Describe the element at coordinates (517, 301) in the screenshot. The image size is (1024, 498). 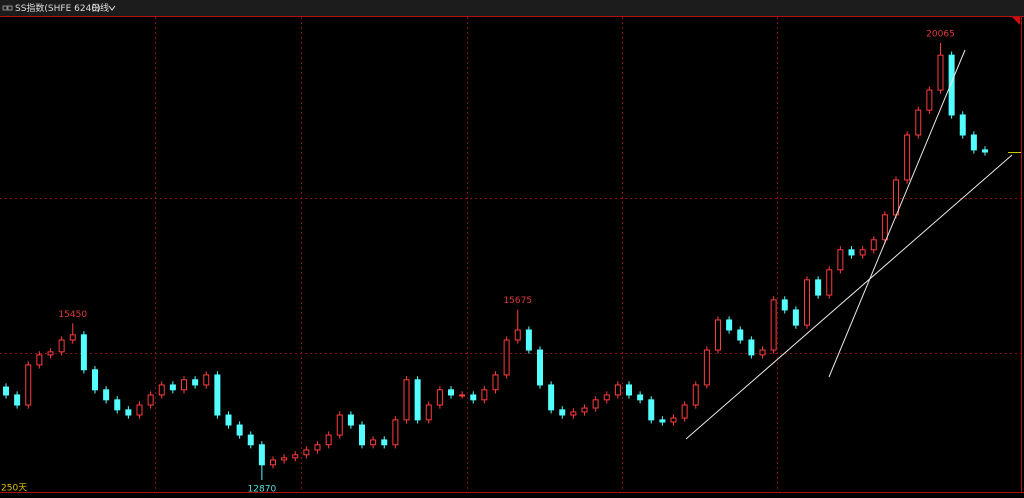
I see `high-label: 15675` at that location.